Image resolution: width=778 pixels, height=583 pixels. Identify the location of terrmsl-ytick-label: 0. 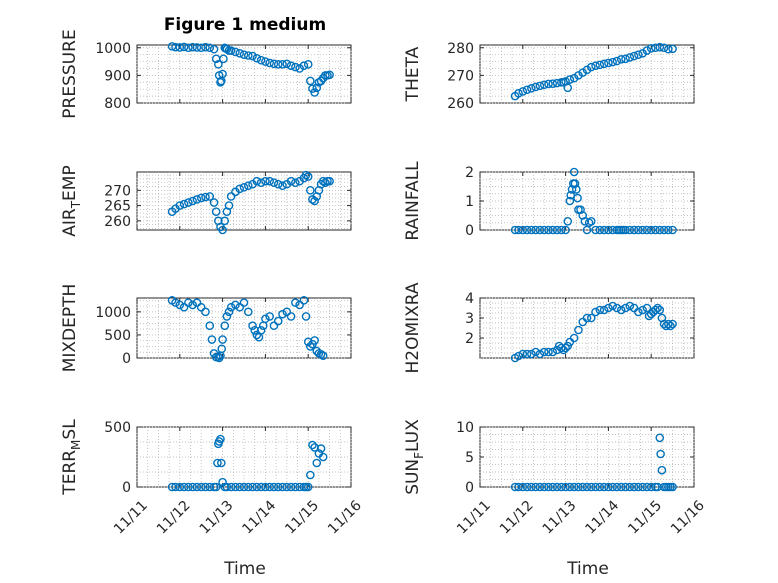
(126, 488).